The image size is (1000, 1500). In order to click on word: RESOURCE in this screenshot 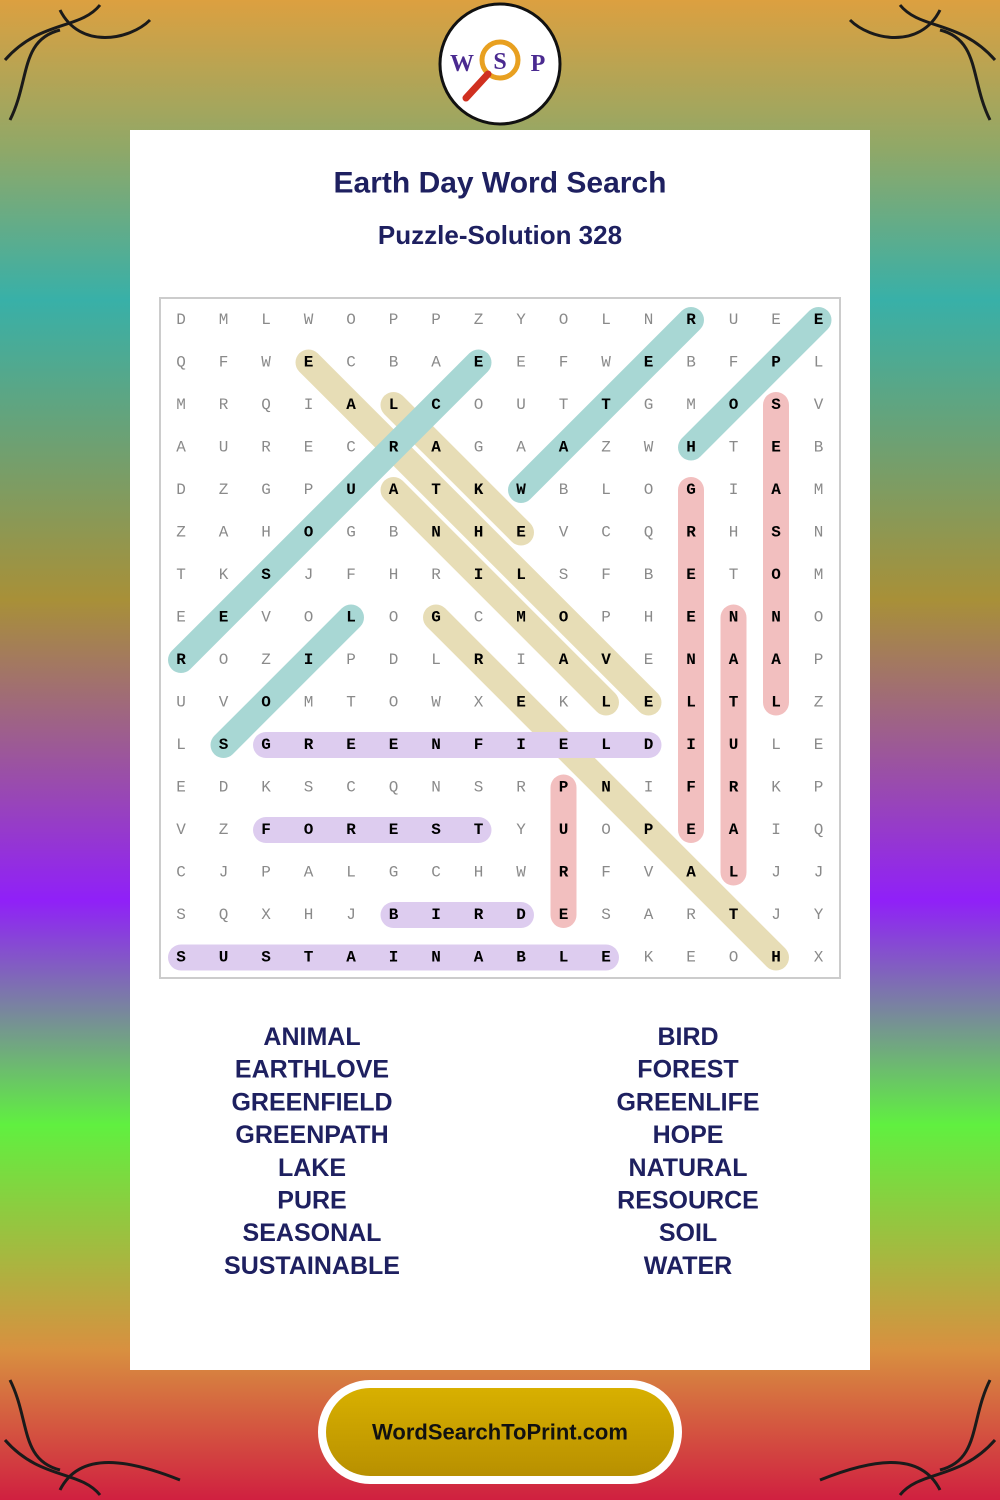, I will do `click(688, 1201)`.